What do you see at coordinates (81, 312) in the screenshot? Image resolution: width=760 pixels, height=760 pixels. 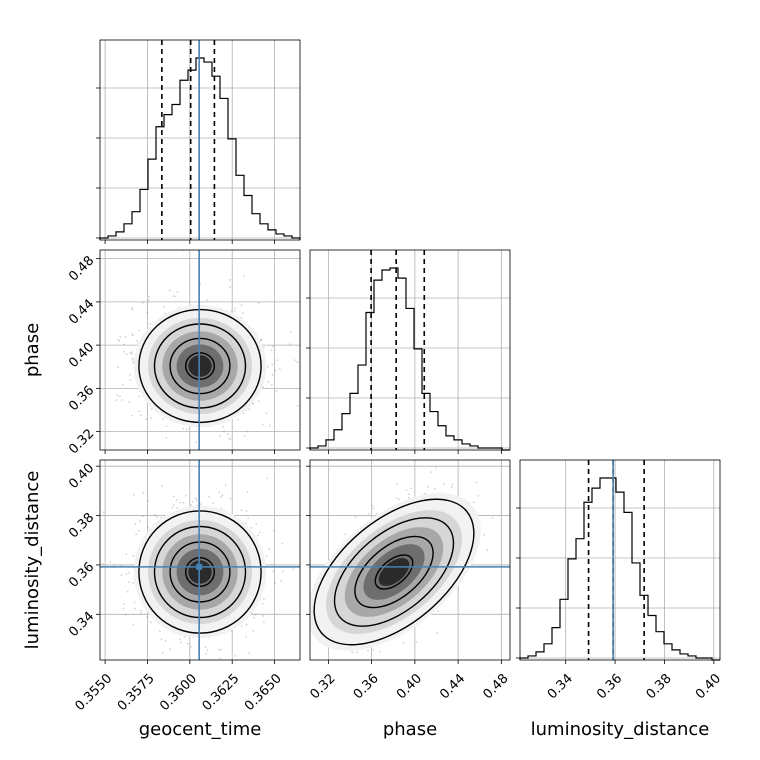 I see `y-tick-label: 0.44` at bounding box center [81, 312].